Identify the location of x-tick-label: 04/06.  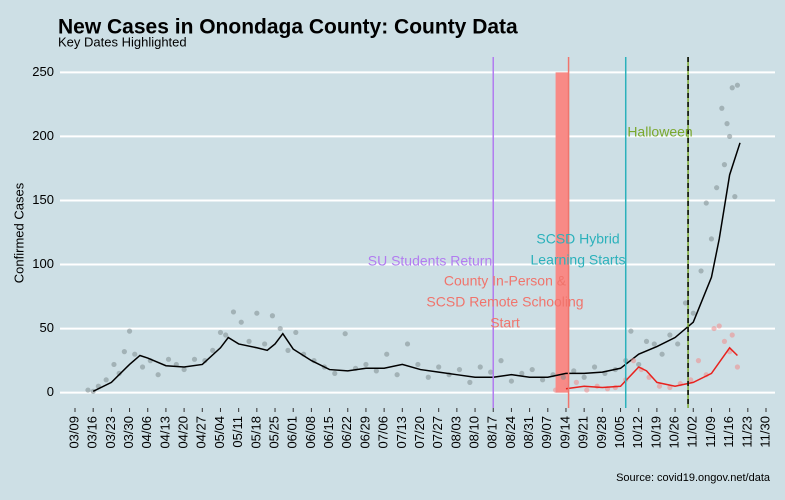
(146, 432).